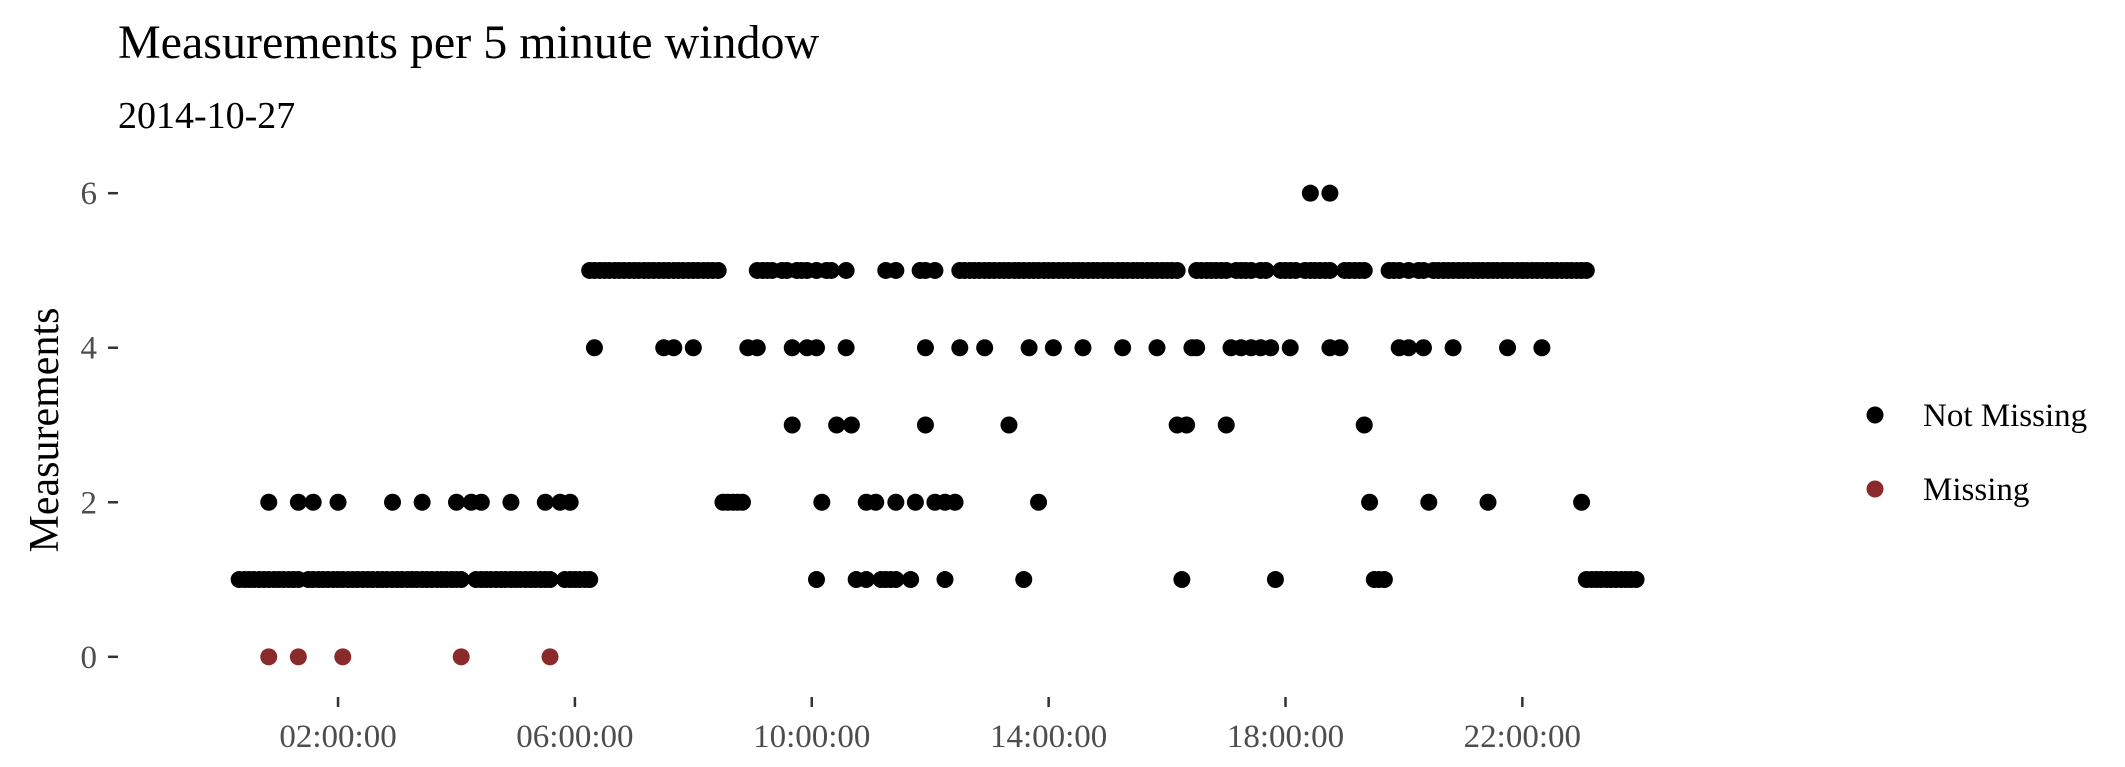  Describe the element at coordinates (469, 42) in the screenshot. I see `chart-title: Measurements per 5 minute window` at that location.